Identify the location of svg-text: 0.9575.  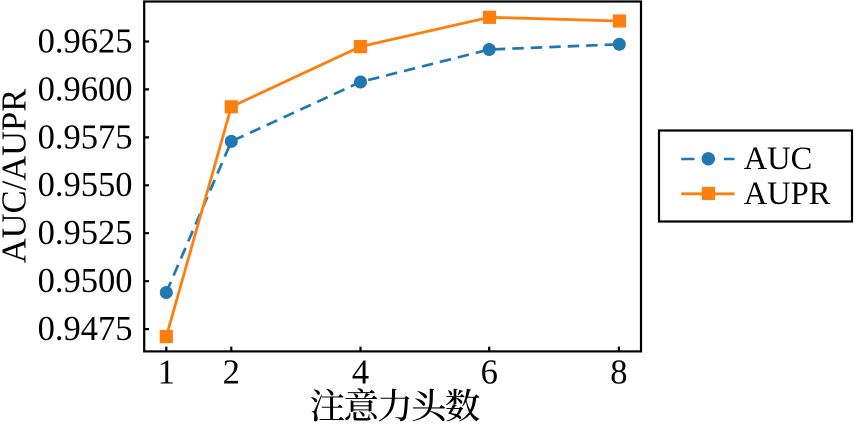
(85, 137).